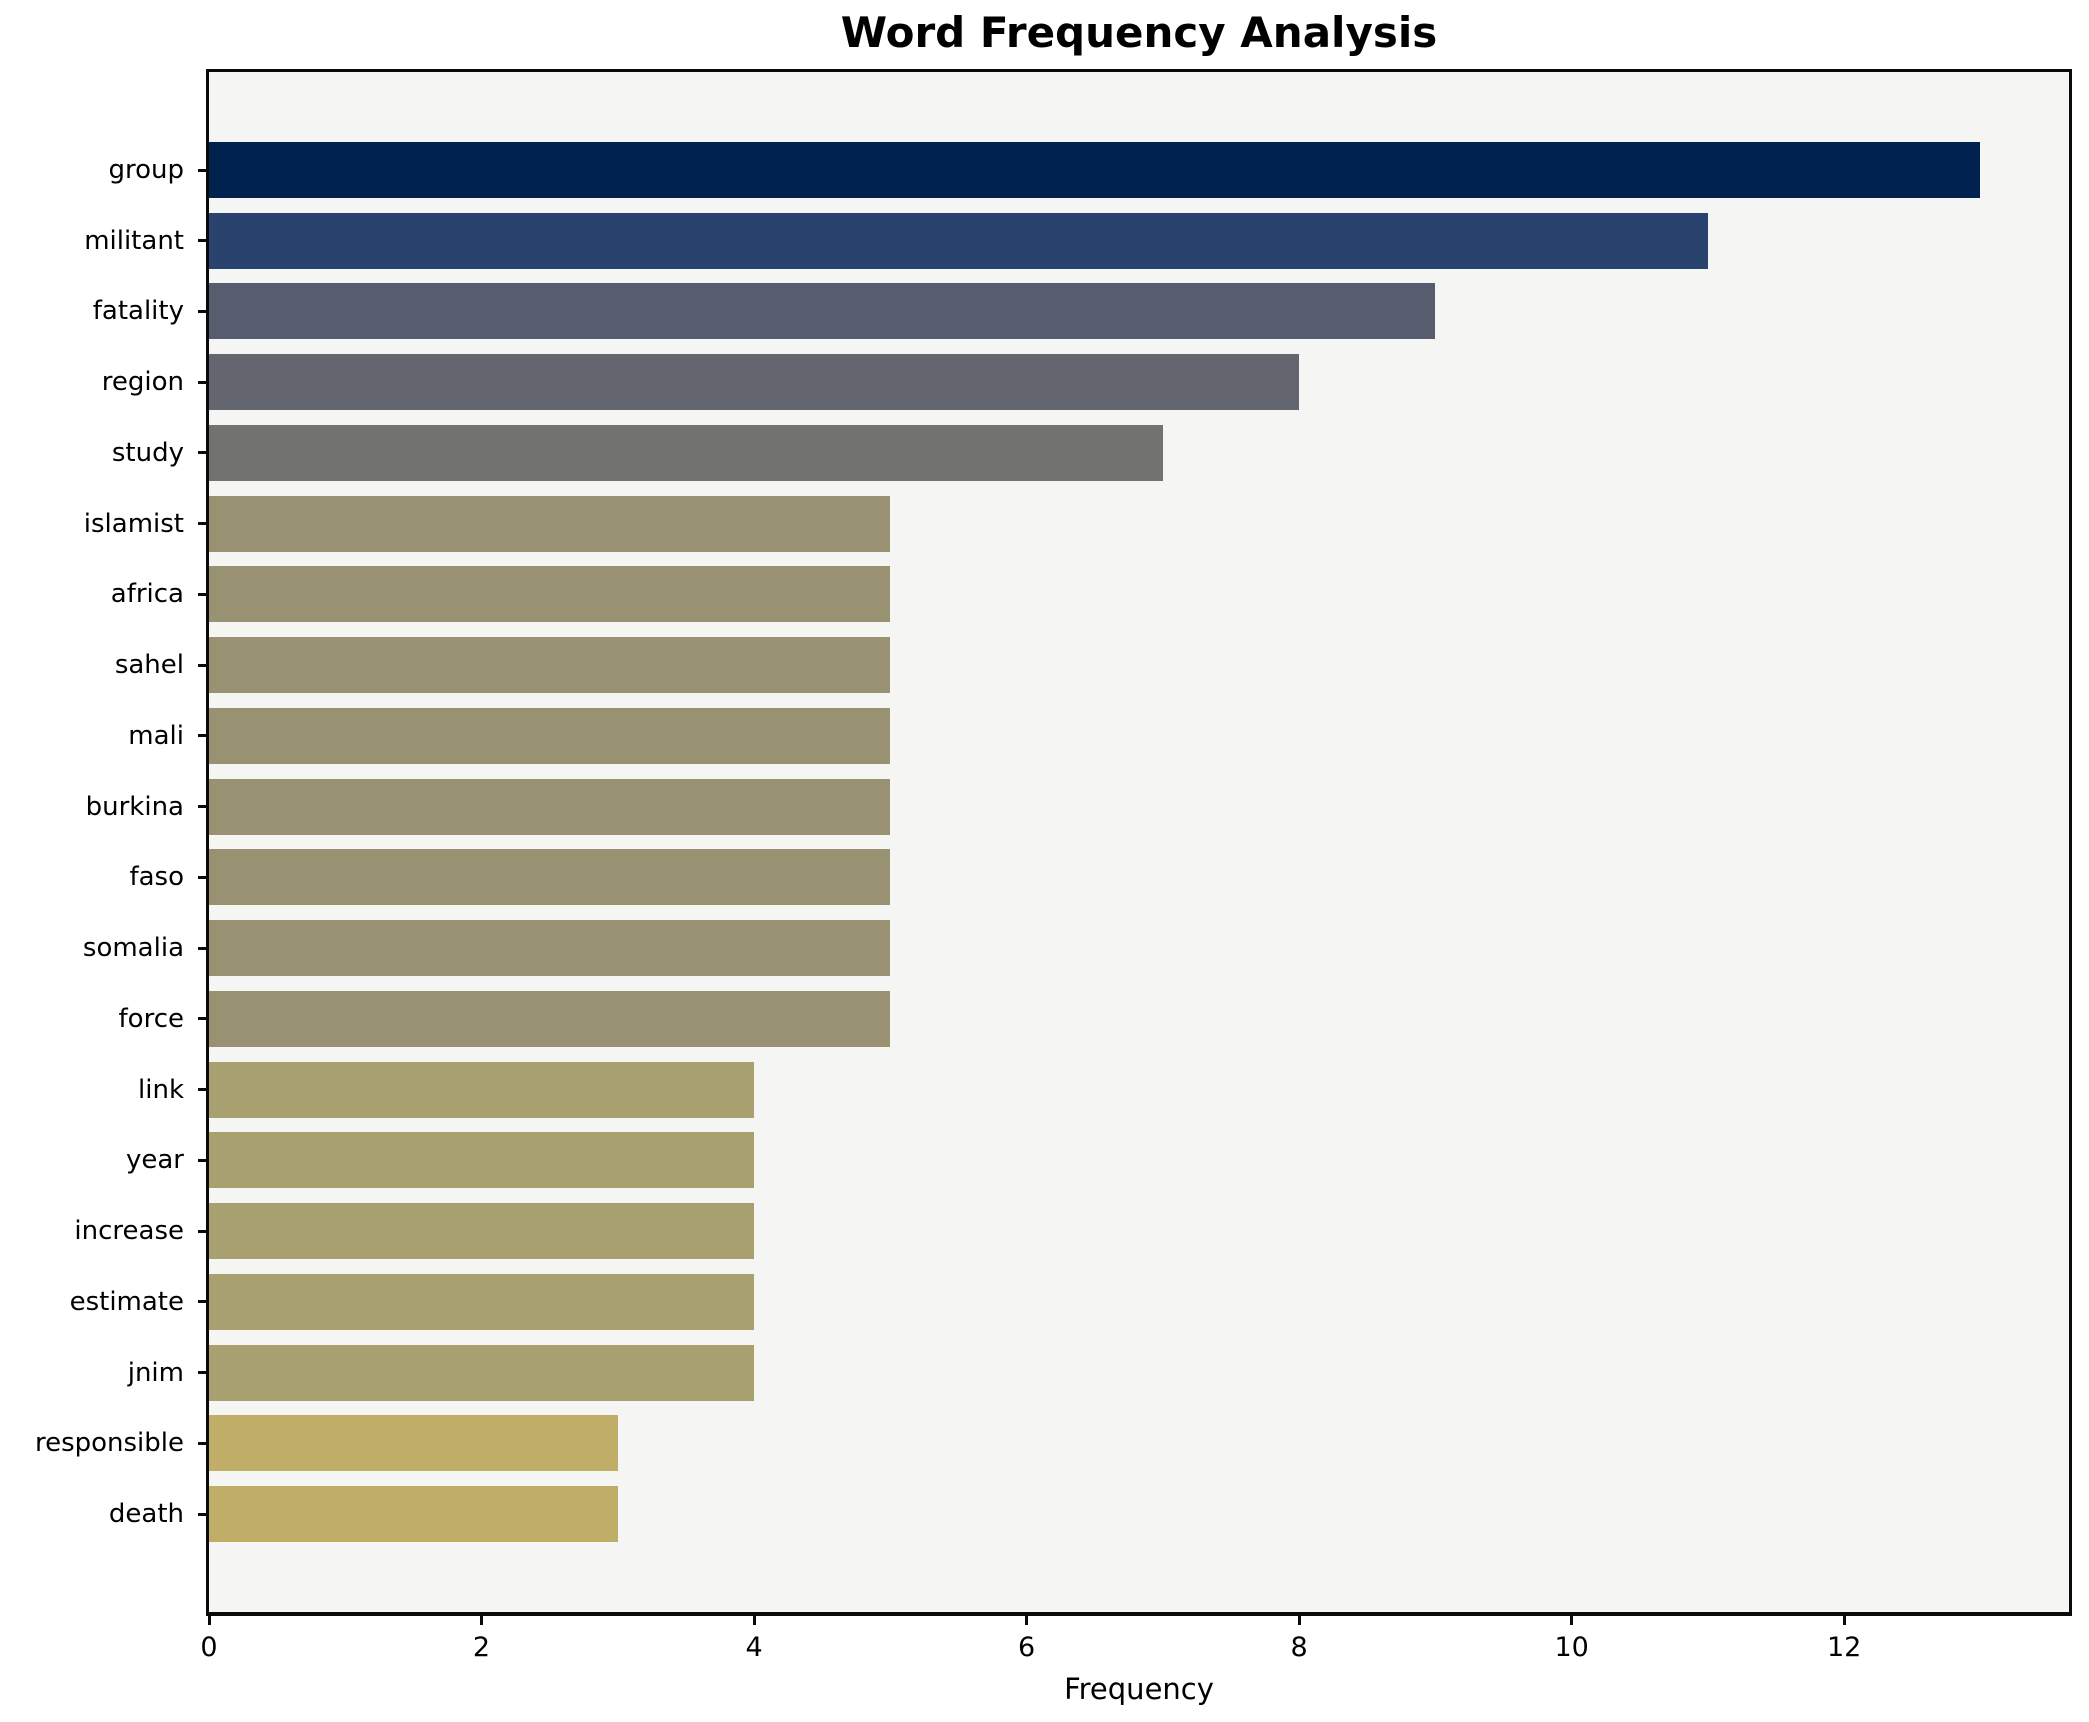  What do you see at coordinates (1139, 1689) in the screenshot?
I see `x-axis-title: Frequency` at bounding box center [1139, 1689].